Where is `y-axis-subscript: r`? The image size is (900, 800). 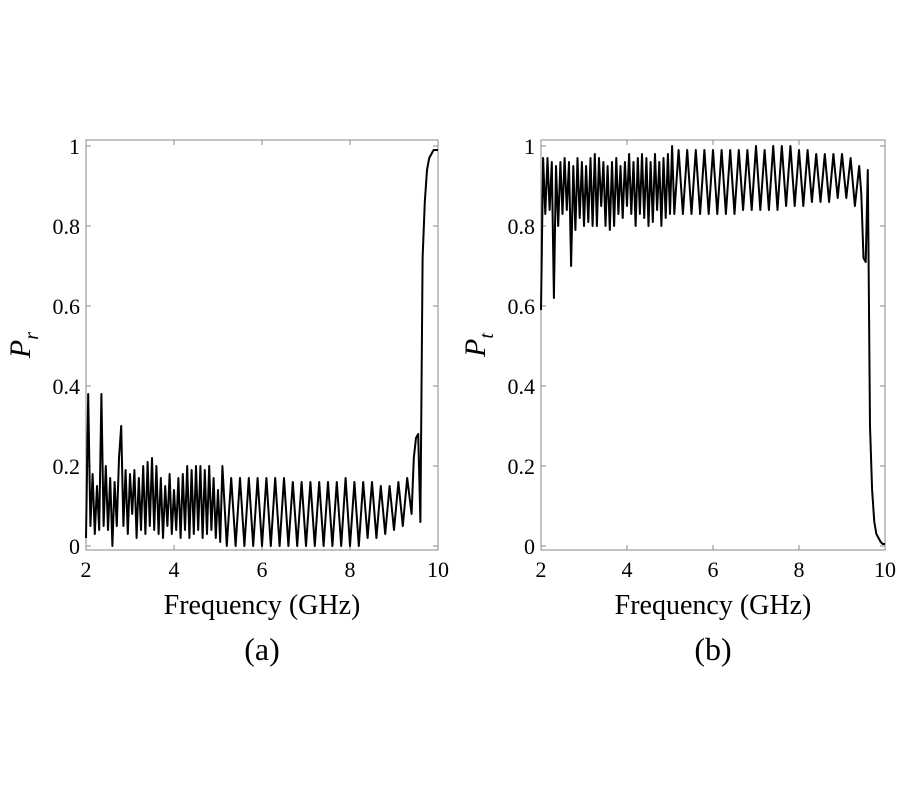 y-axis-subscript: r is located at coordinates (32, 336).